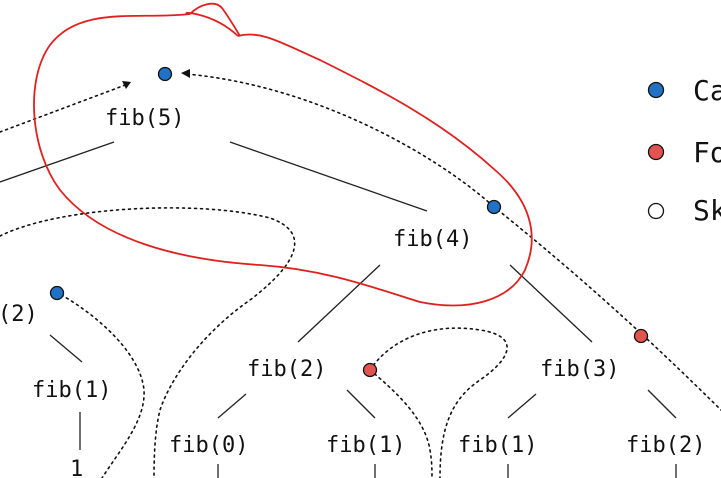 This screenshot has width=721, height=478. Describe the element at coordinates (401, 423) in the screenshot. I see `trace-mid-branch` at that location.